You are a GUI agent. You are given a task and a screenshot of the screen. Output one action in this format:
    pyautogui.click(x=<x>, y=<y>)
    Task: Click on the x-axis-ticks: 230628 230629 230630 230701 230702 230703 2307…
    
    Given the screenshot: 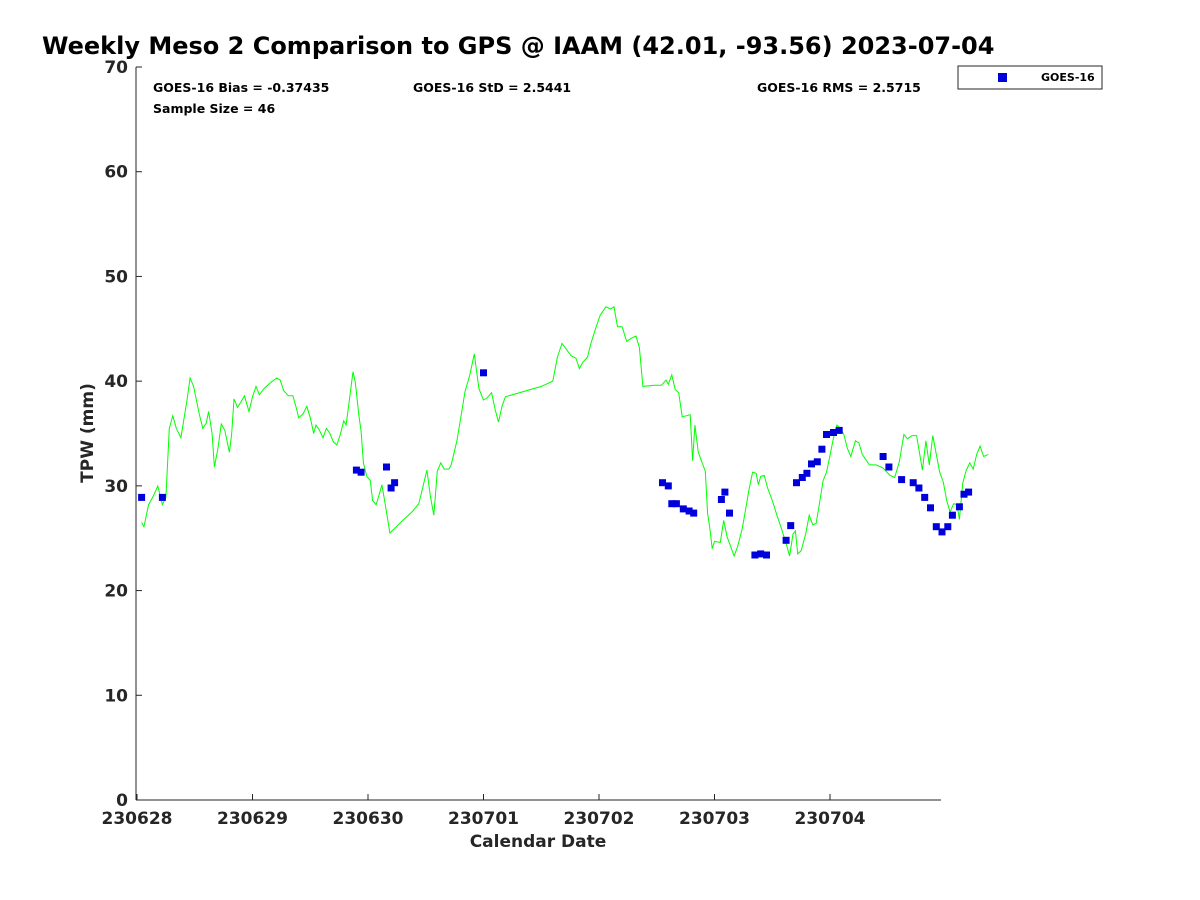 What is the action you would take?
    pyautogui.click(x=484, y=811)
    